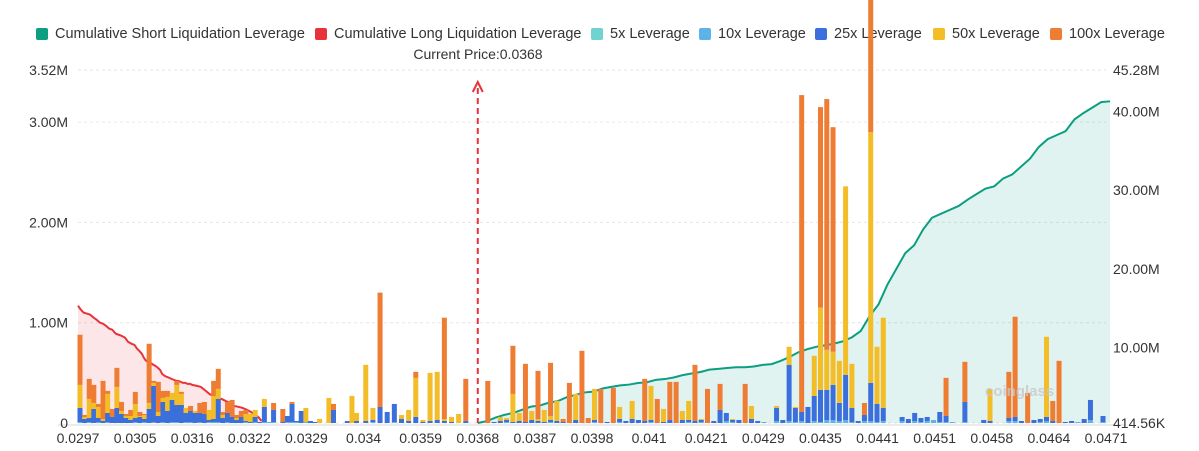 The image size is (1199, 451). What do you see at coordinates (1139, 246) in the screenshot?
I see `right-axis: 45.28M 40.00M 30.00M 20.00M 10.00M 414.56K` at bounding box center [1139, 246].